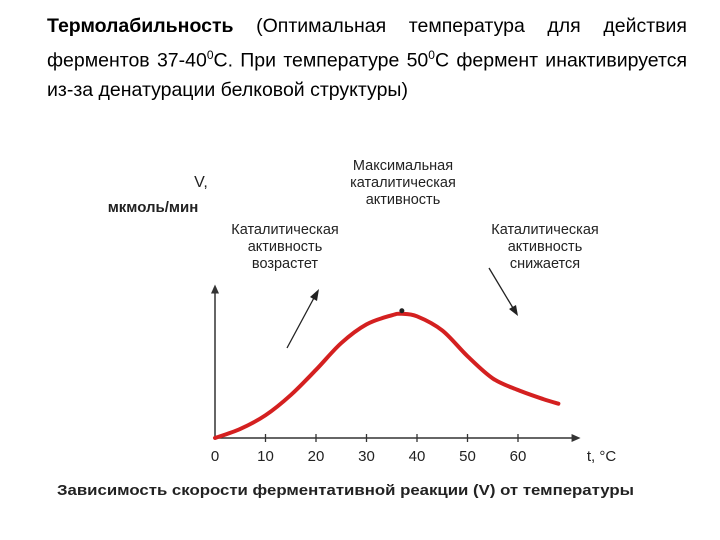 This screenshot has height=540, width=720. What do you see at coordinates (403, 166) in the screenshot?
I see `peak-annotation-line: Максимальная` at bounding box center [403, 166].